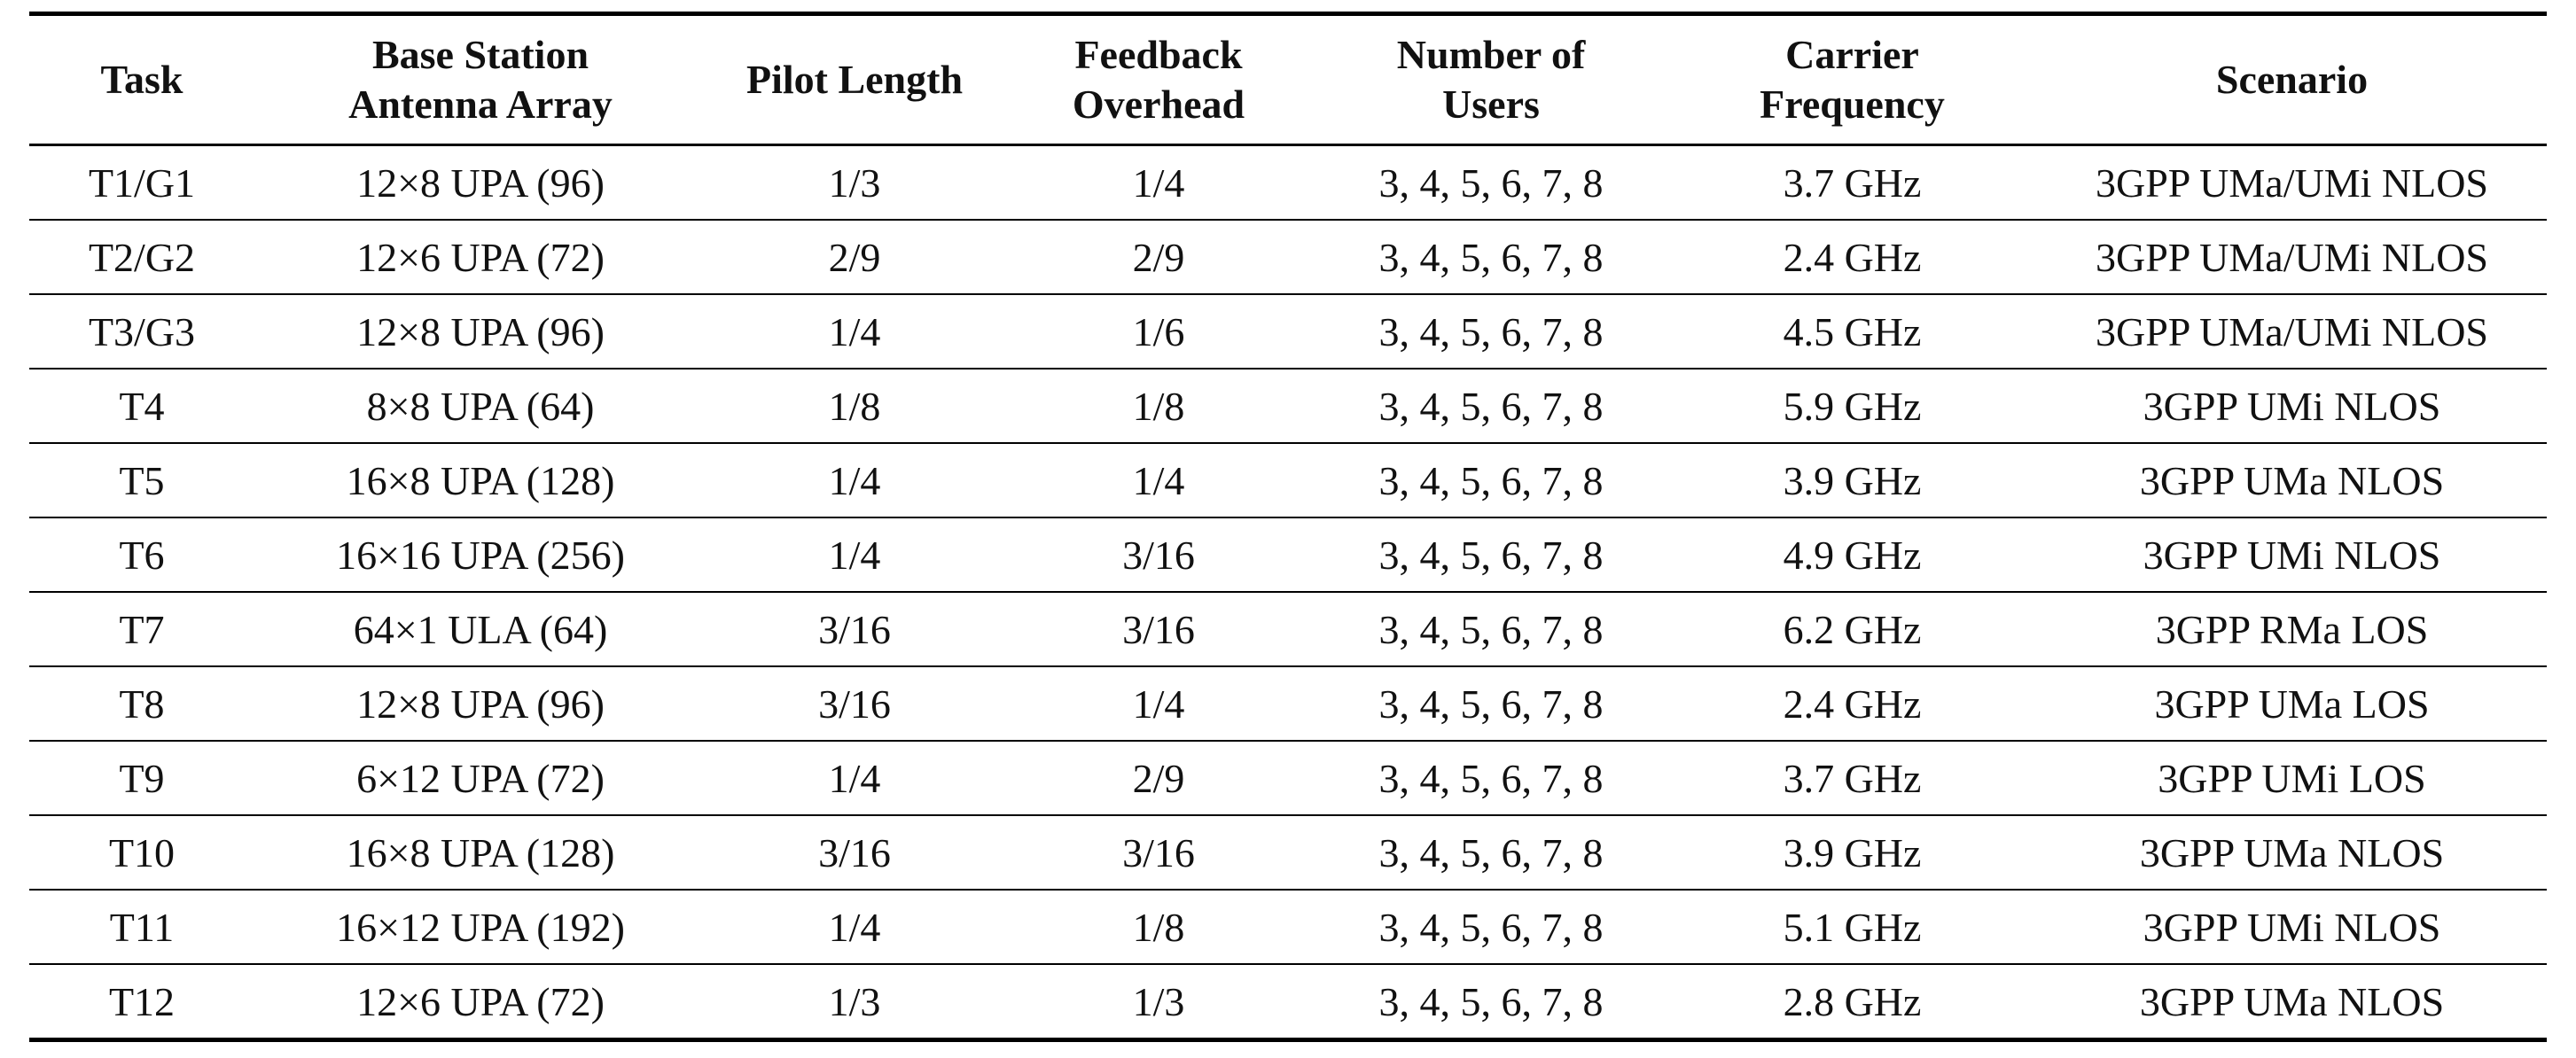  I want to click on table-cell: T2/G2, so click(141, 257).